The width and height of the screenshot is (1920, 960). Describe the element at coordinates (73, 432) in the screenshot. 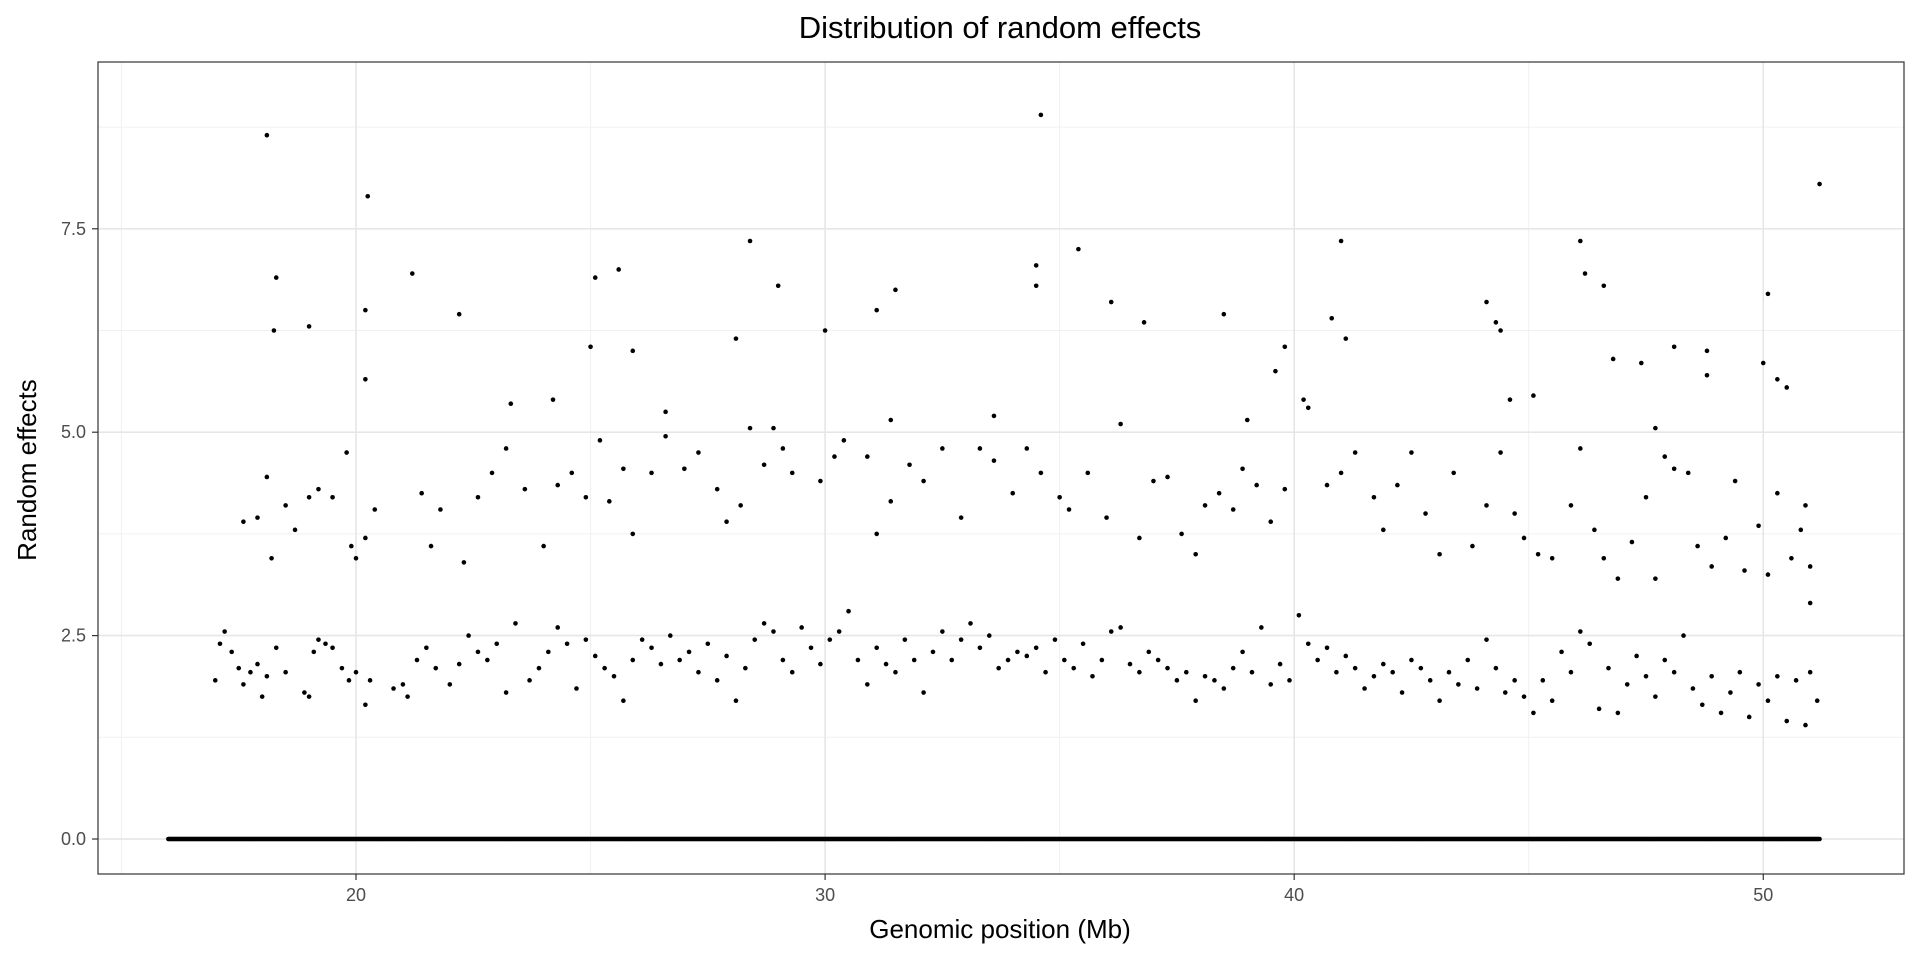

I see `y-tick-label: 5.0` at that location.